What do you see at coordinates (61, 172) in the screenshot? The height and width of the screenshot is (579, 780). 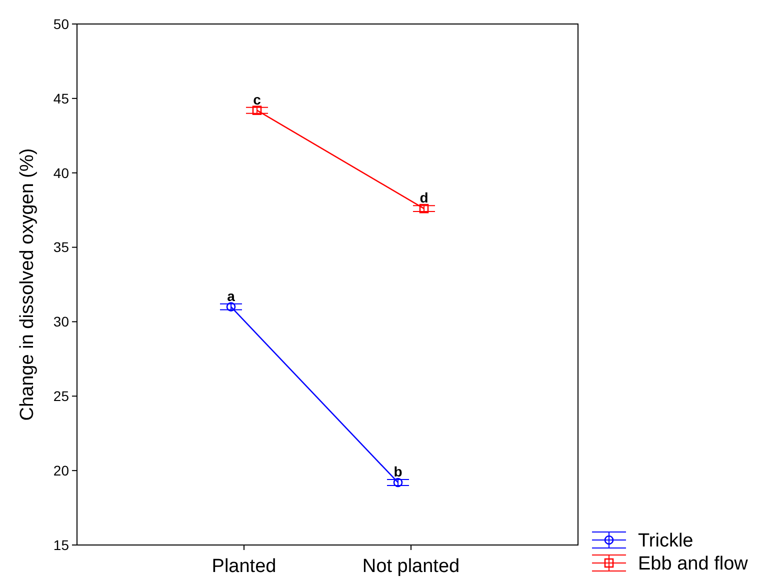 I see `y-tick-label: 40` at bounding box center [61, 172].